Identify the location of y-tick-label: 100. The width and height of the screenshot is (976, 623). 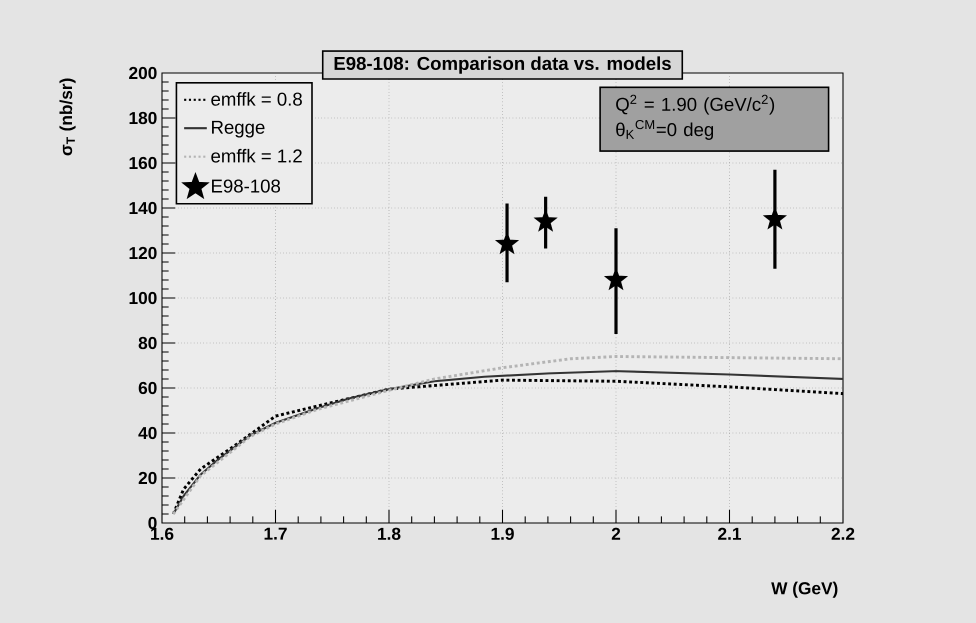
(143, 298).